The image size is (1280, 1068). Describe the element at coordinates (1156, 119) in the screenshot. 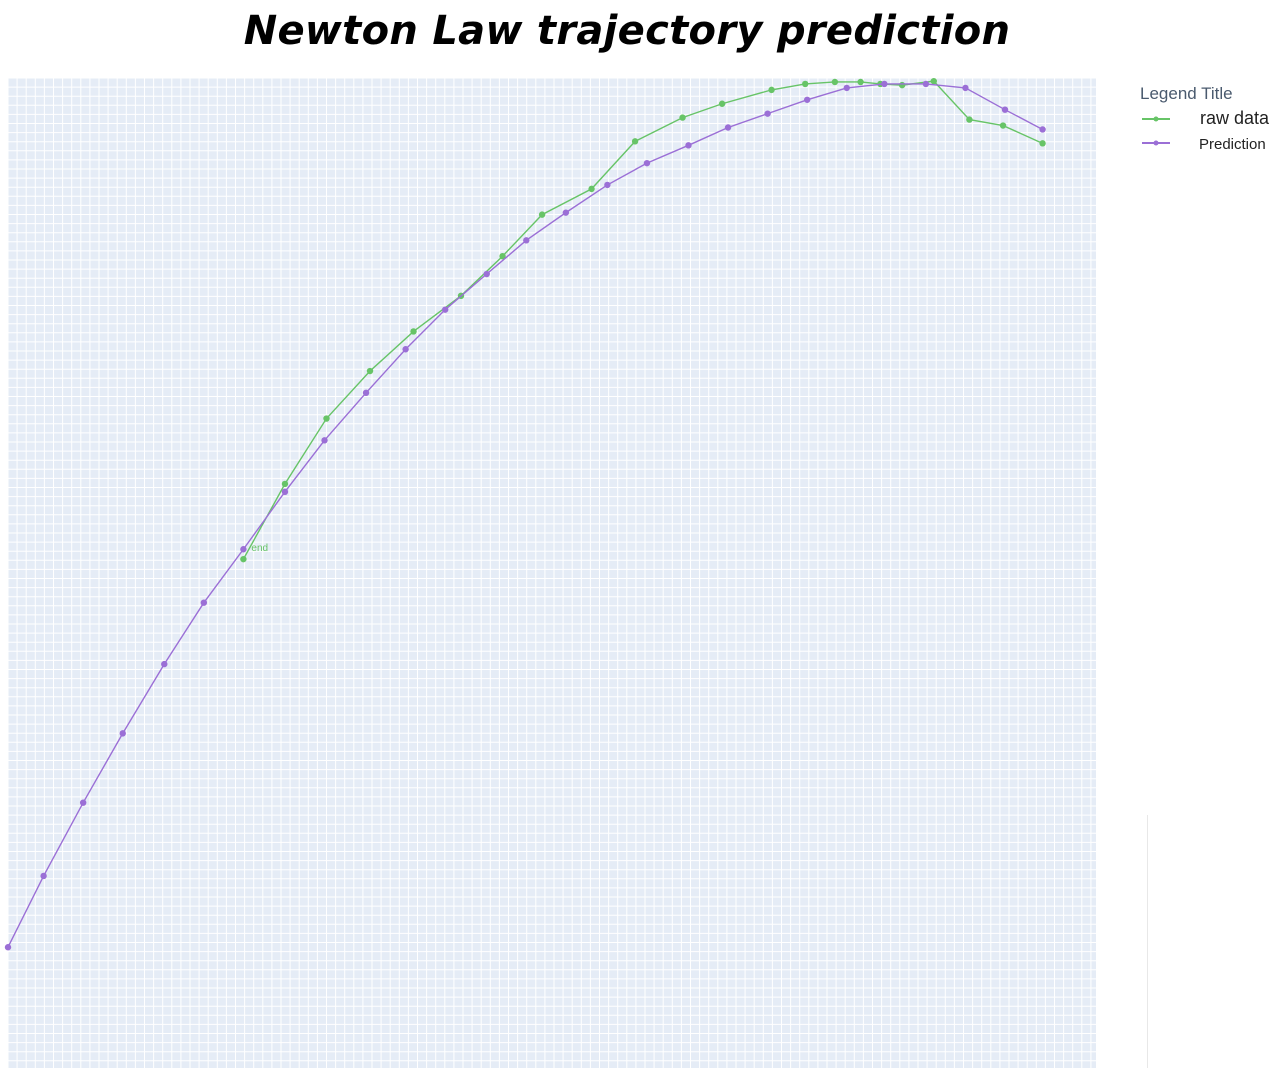

I see `legend-swatch-raw-data` at that location.